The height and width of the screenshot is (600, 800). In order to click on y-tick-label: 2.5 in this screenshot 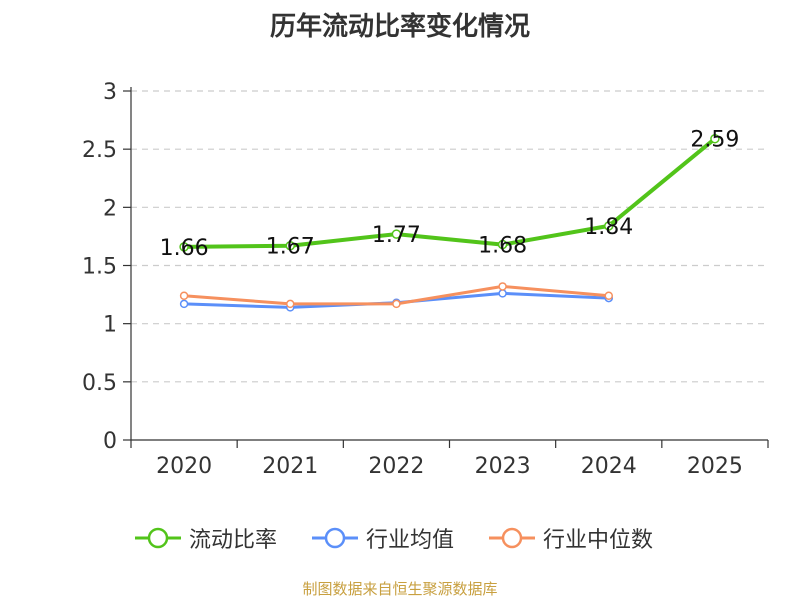, I will do `click(99, 150)`.